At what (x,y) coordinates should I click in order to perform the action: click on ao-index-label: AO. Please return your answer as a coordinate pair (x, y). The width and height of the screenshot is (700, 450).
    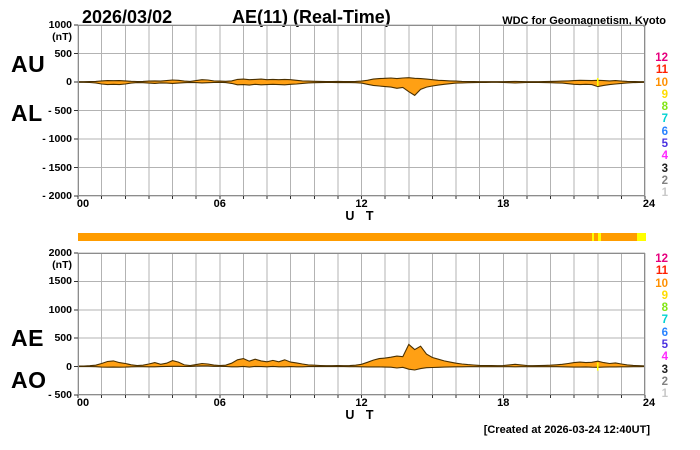
    Looking at the image, I should click on (29, 380).